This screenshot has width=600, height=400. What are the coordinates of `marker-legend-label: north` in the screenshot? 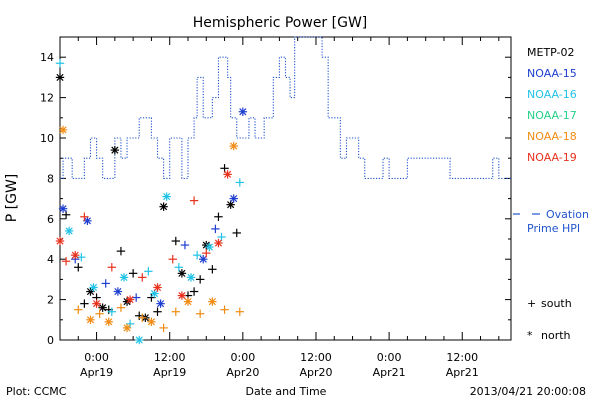 It's located at (556, 335).